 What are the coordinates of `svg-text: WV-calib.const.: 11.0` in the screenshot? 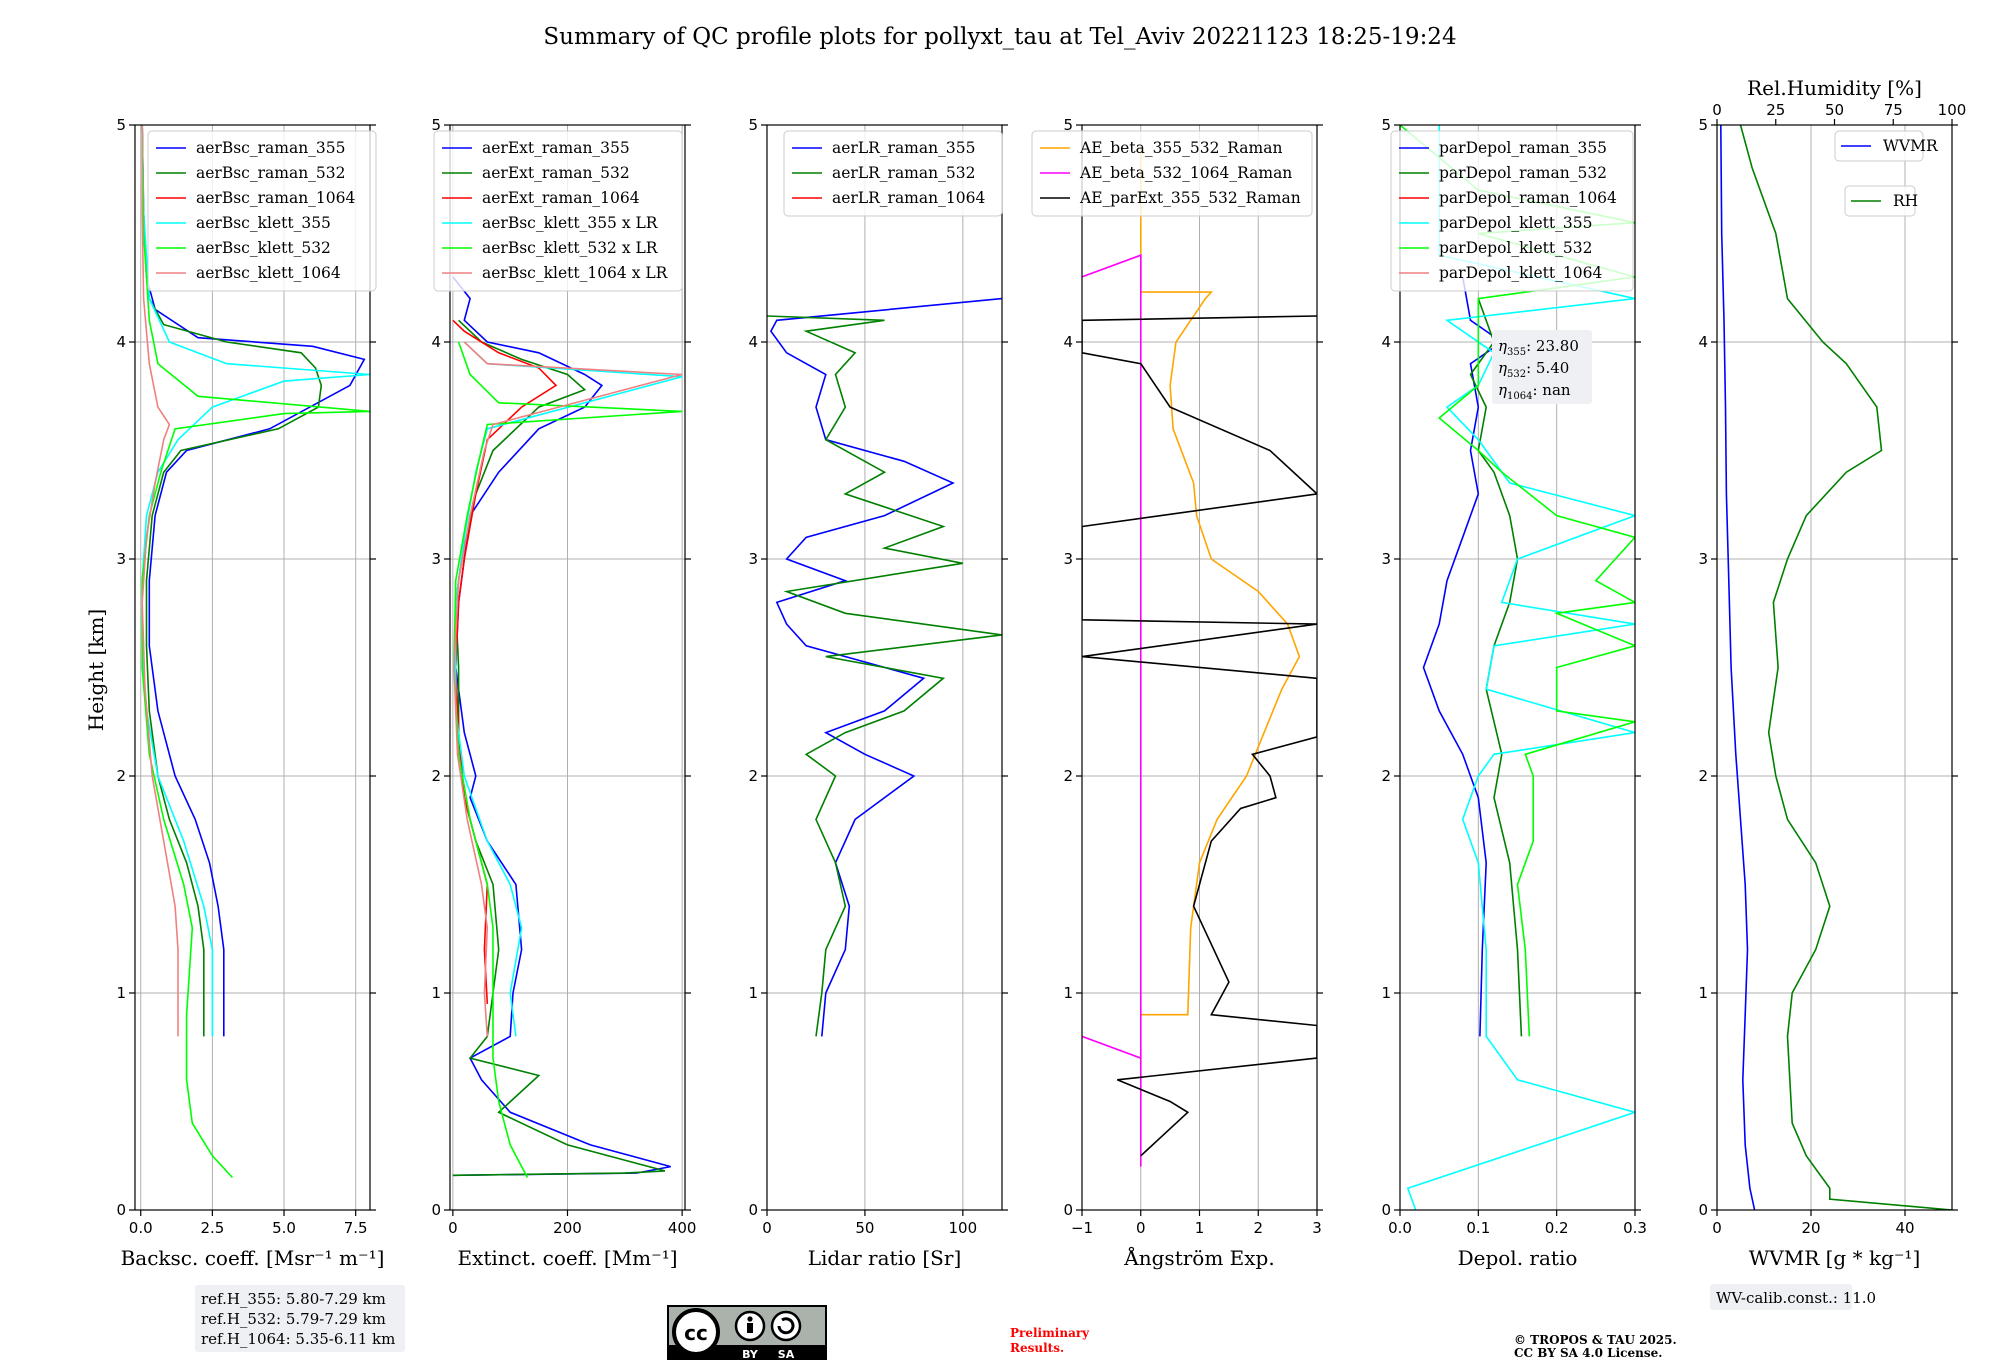 It's located at (1796, 1298).